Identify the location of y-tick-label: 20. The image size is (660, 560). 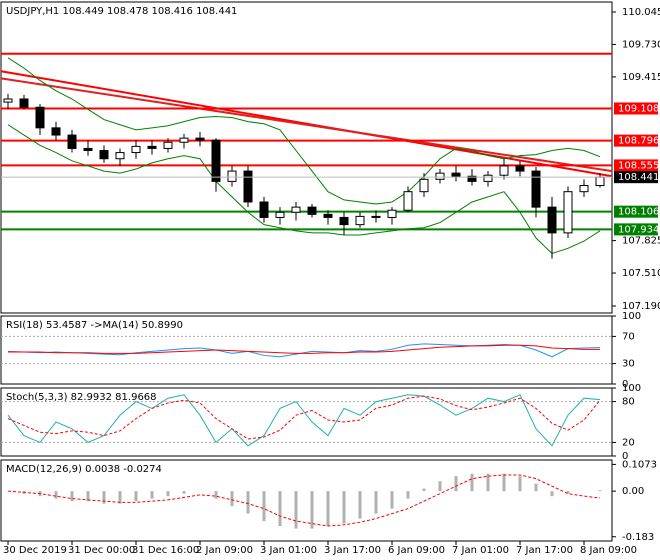
(628, 442).